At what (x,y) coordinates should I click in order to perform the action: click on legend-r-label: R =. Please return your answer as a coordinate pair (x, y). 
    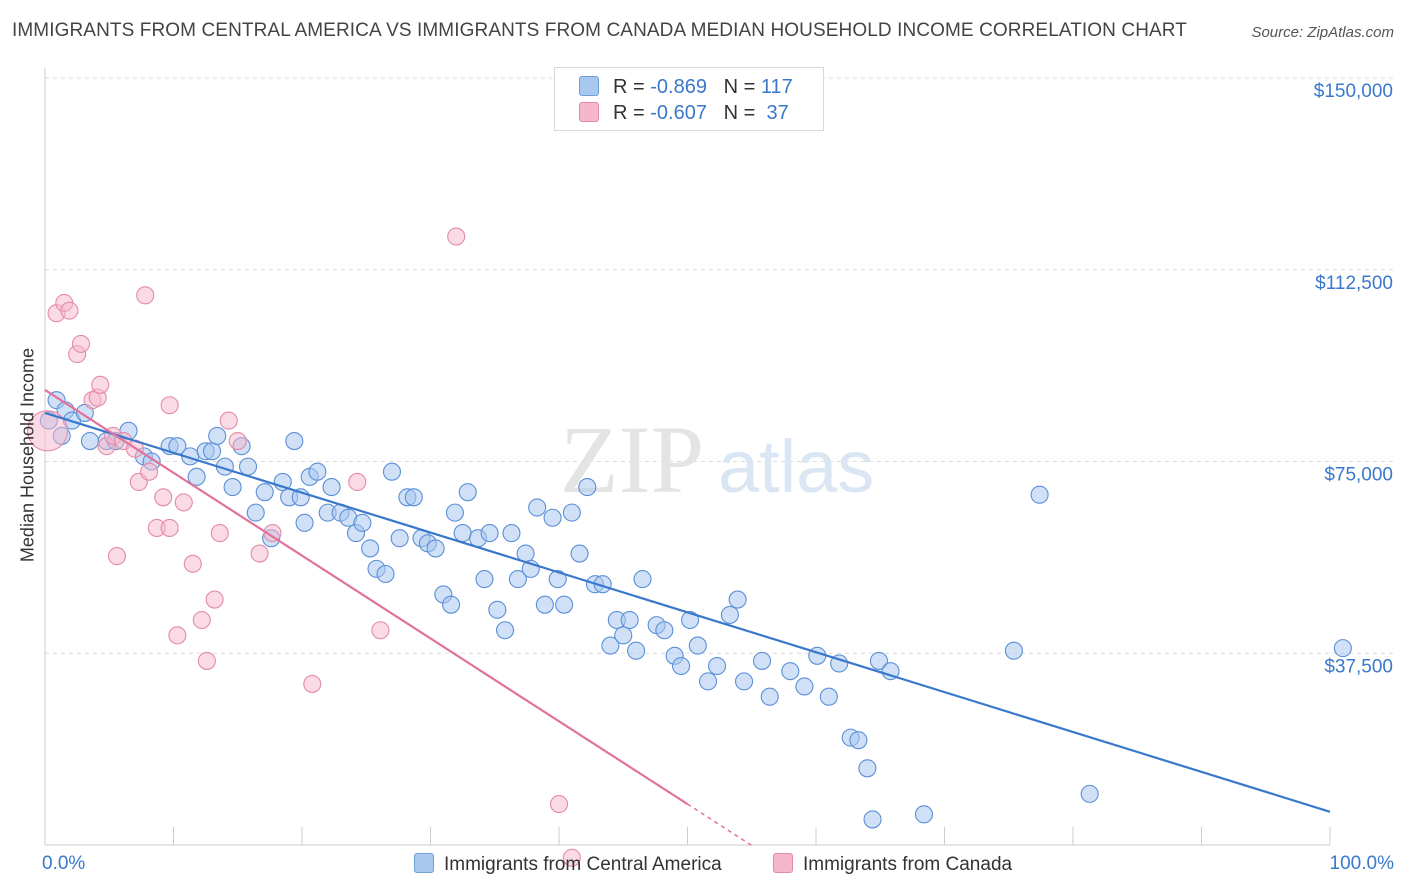
    Looking at the image, I should click on (632, 87).